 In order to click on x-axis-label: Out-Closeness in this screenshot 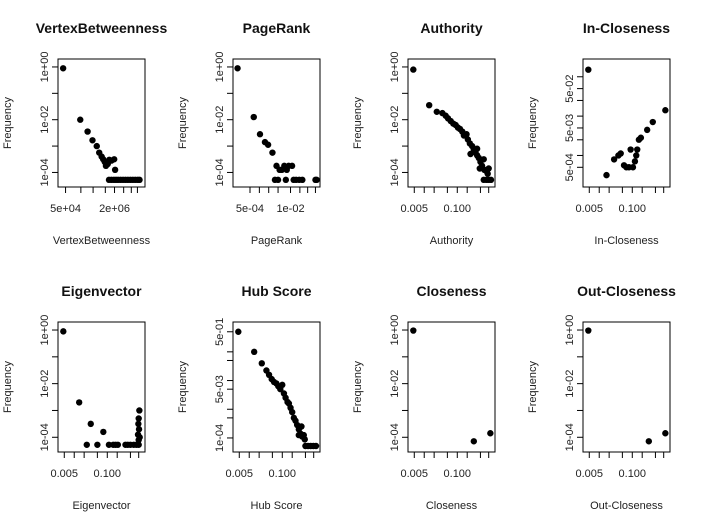, I will do `click(626, 506)`.